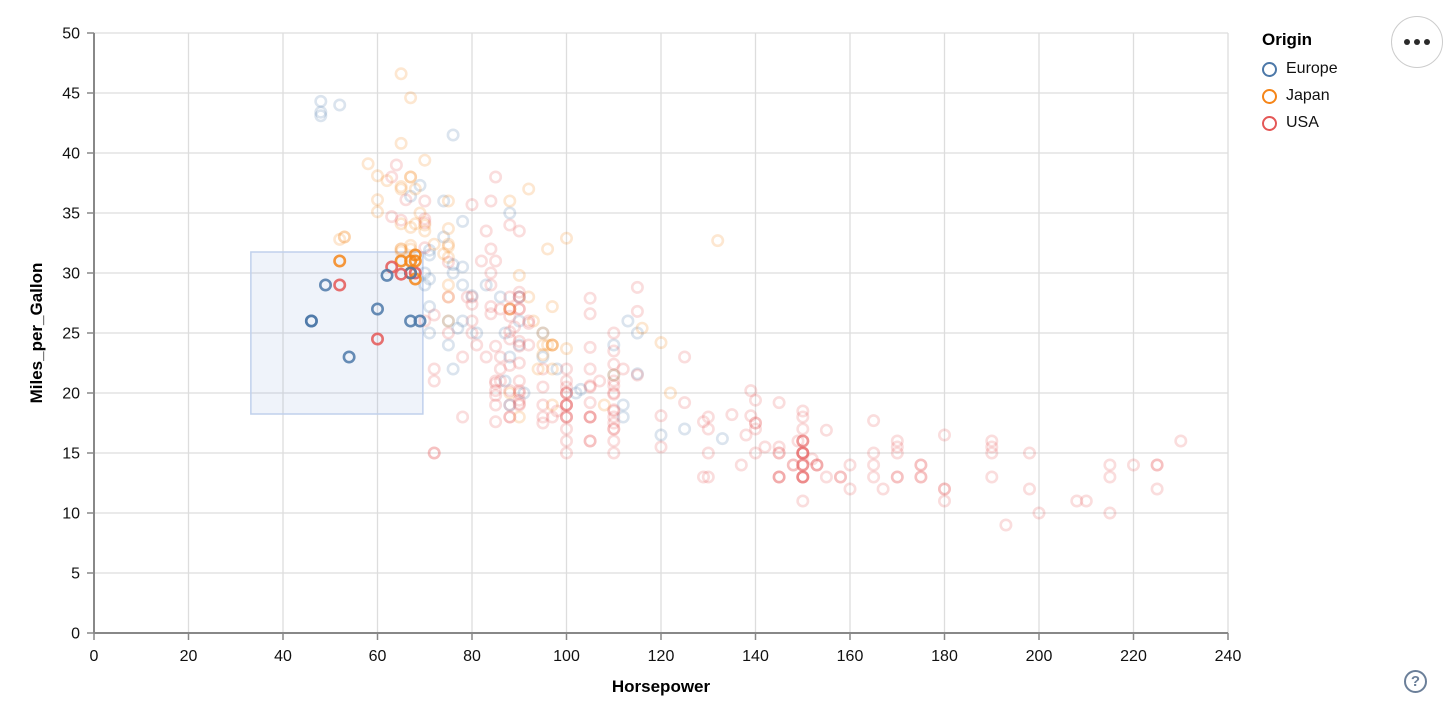  I want to click on help-button: ?, so click(1415, 681).